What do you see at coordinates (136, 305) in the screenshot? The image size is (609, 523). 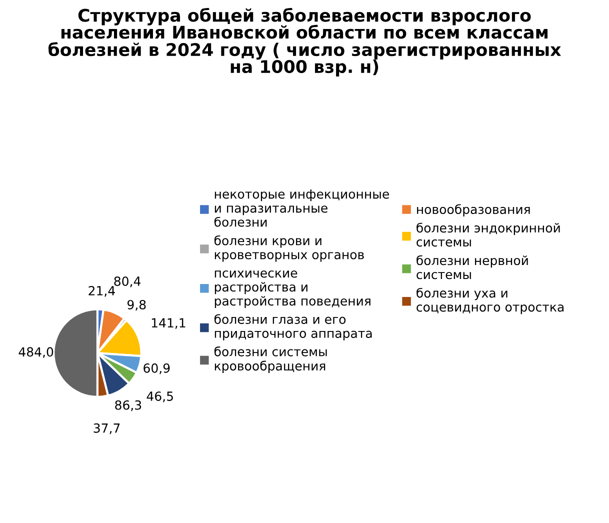 I see `data-label: 9,8` at bounding box center [136, 305].